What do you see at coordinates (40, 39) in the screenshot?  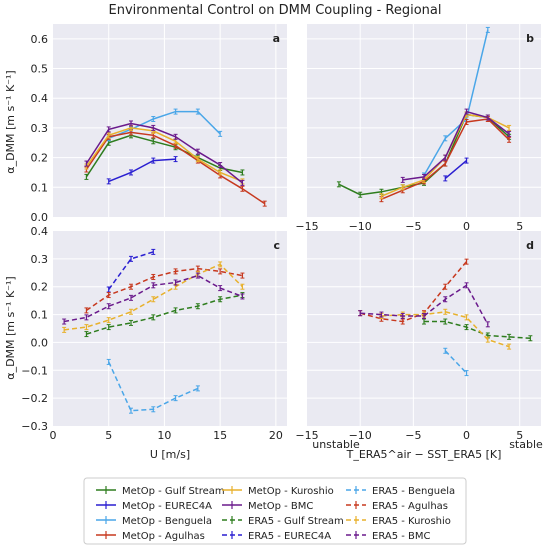 I see `y-tick-label: 0.6` at bounding box center [40, 39].